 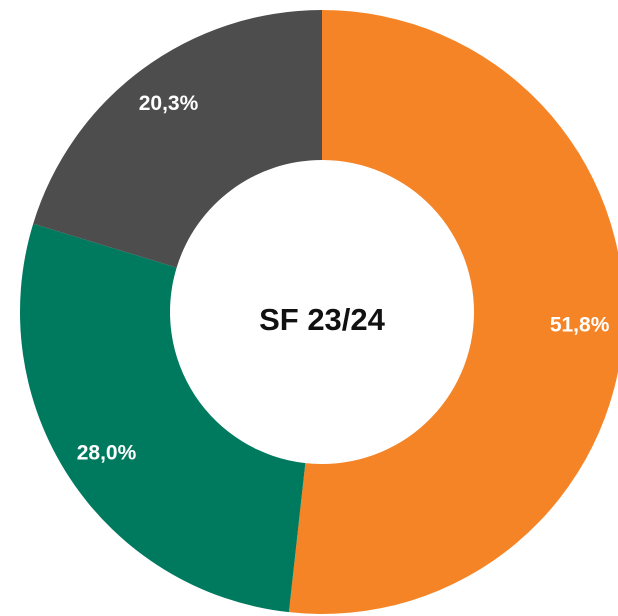 I want to click on value-label: 20,3%, so click(x=169, y=103).